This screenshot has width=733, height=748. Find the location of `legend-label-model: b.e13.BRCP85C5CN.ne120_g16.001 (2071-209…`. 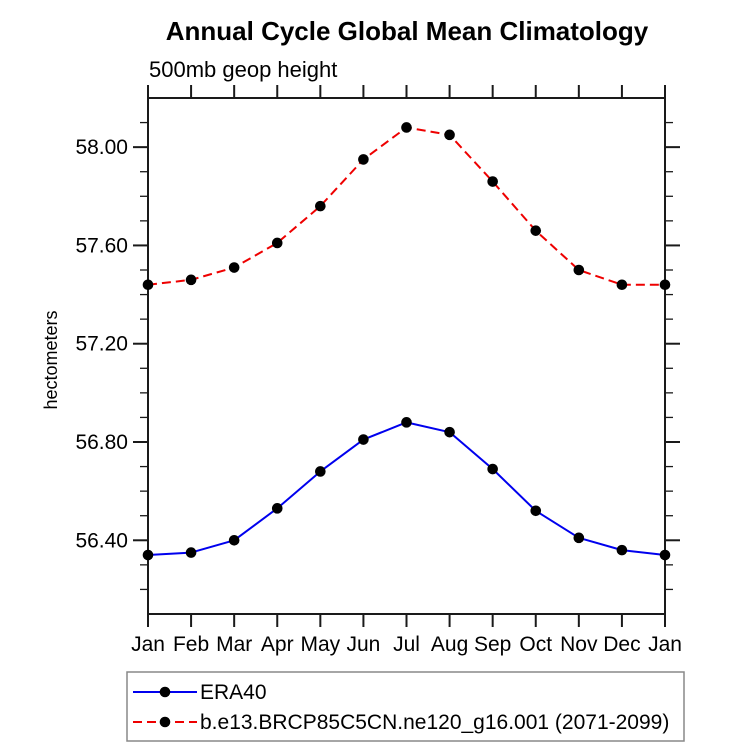

legend-label-model: b.e13.BRCP85C5CN.ne120_g16.001 (2071-209… is located at coordinates (434, 722).